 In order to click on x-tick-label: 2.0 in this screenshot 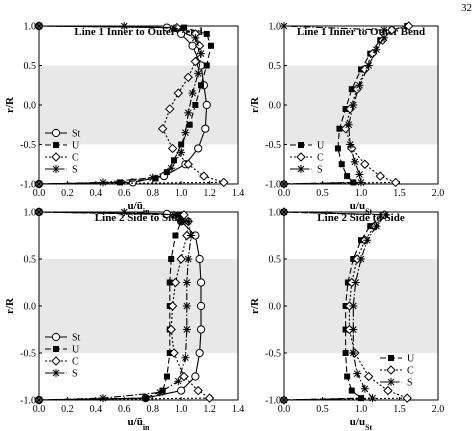, I will do `click(438, 409)`.